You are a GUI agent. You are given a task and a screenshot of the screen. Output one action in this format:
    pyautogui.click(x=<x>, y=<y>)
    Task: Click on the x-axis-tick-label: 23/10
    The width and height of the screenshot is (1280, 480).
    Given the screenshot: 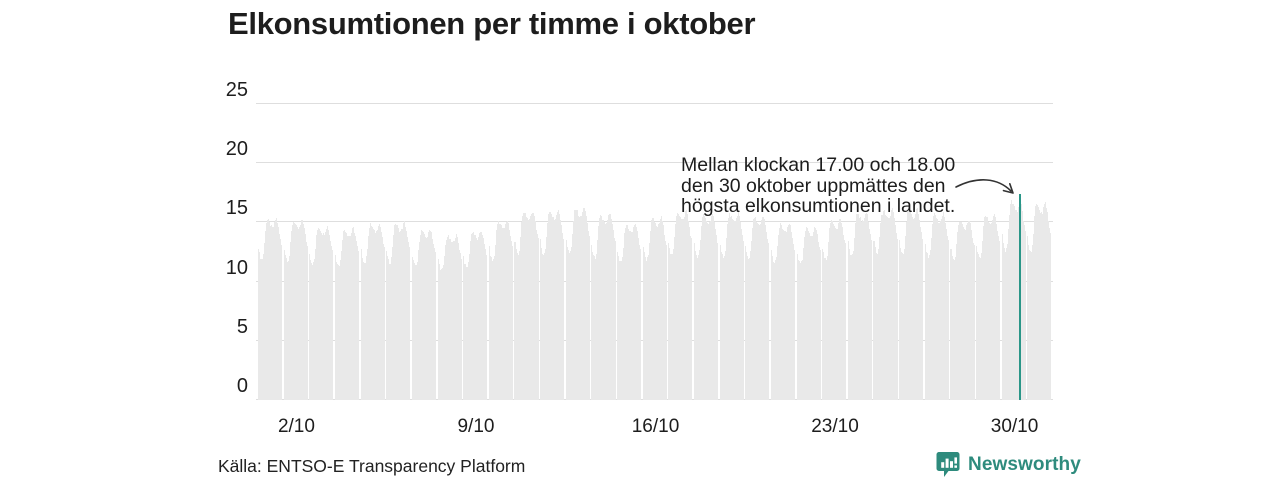 What is the action you would take?
    pyautogui.click(x=835, y=426)
    